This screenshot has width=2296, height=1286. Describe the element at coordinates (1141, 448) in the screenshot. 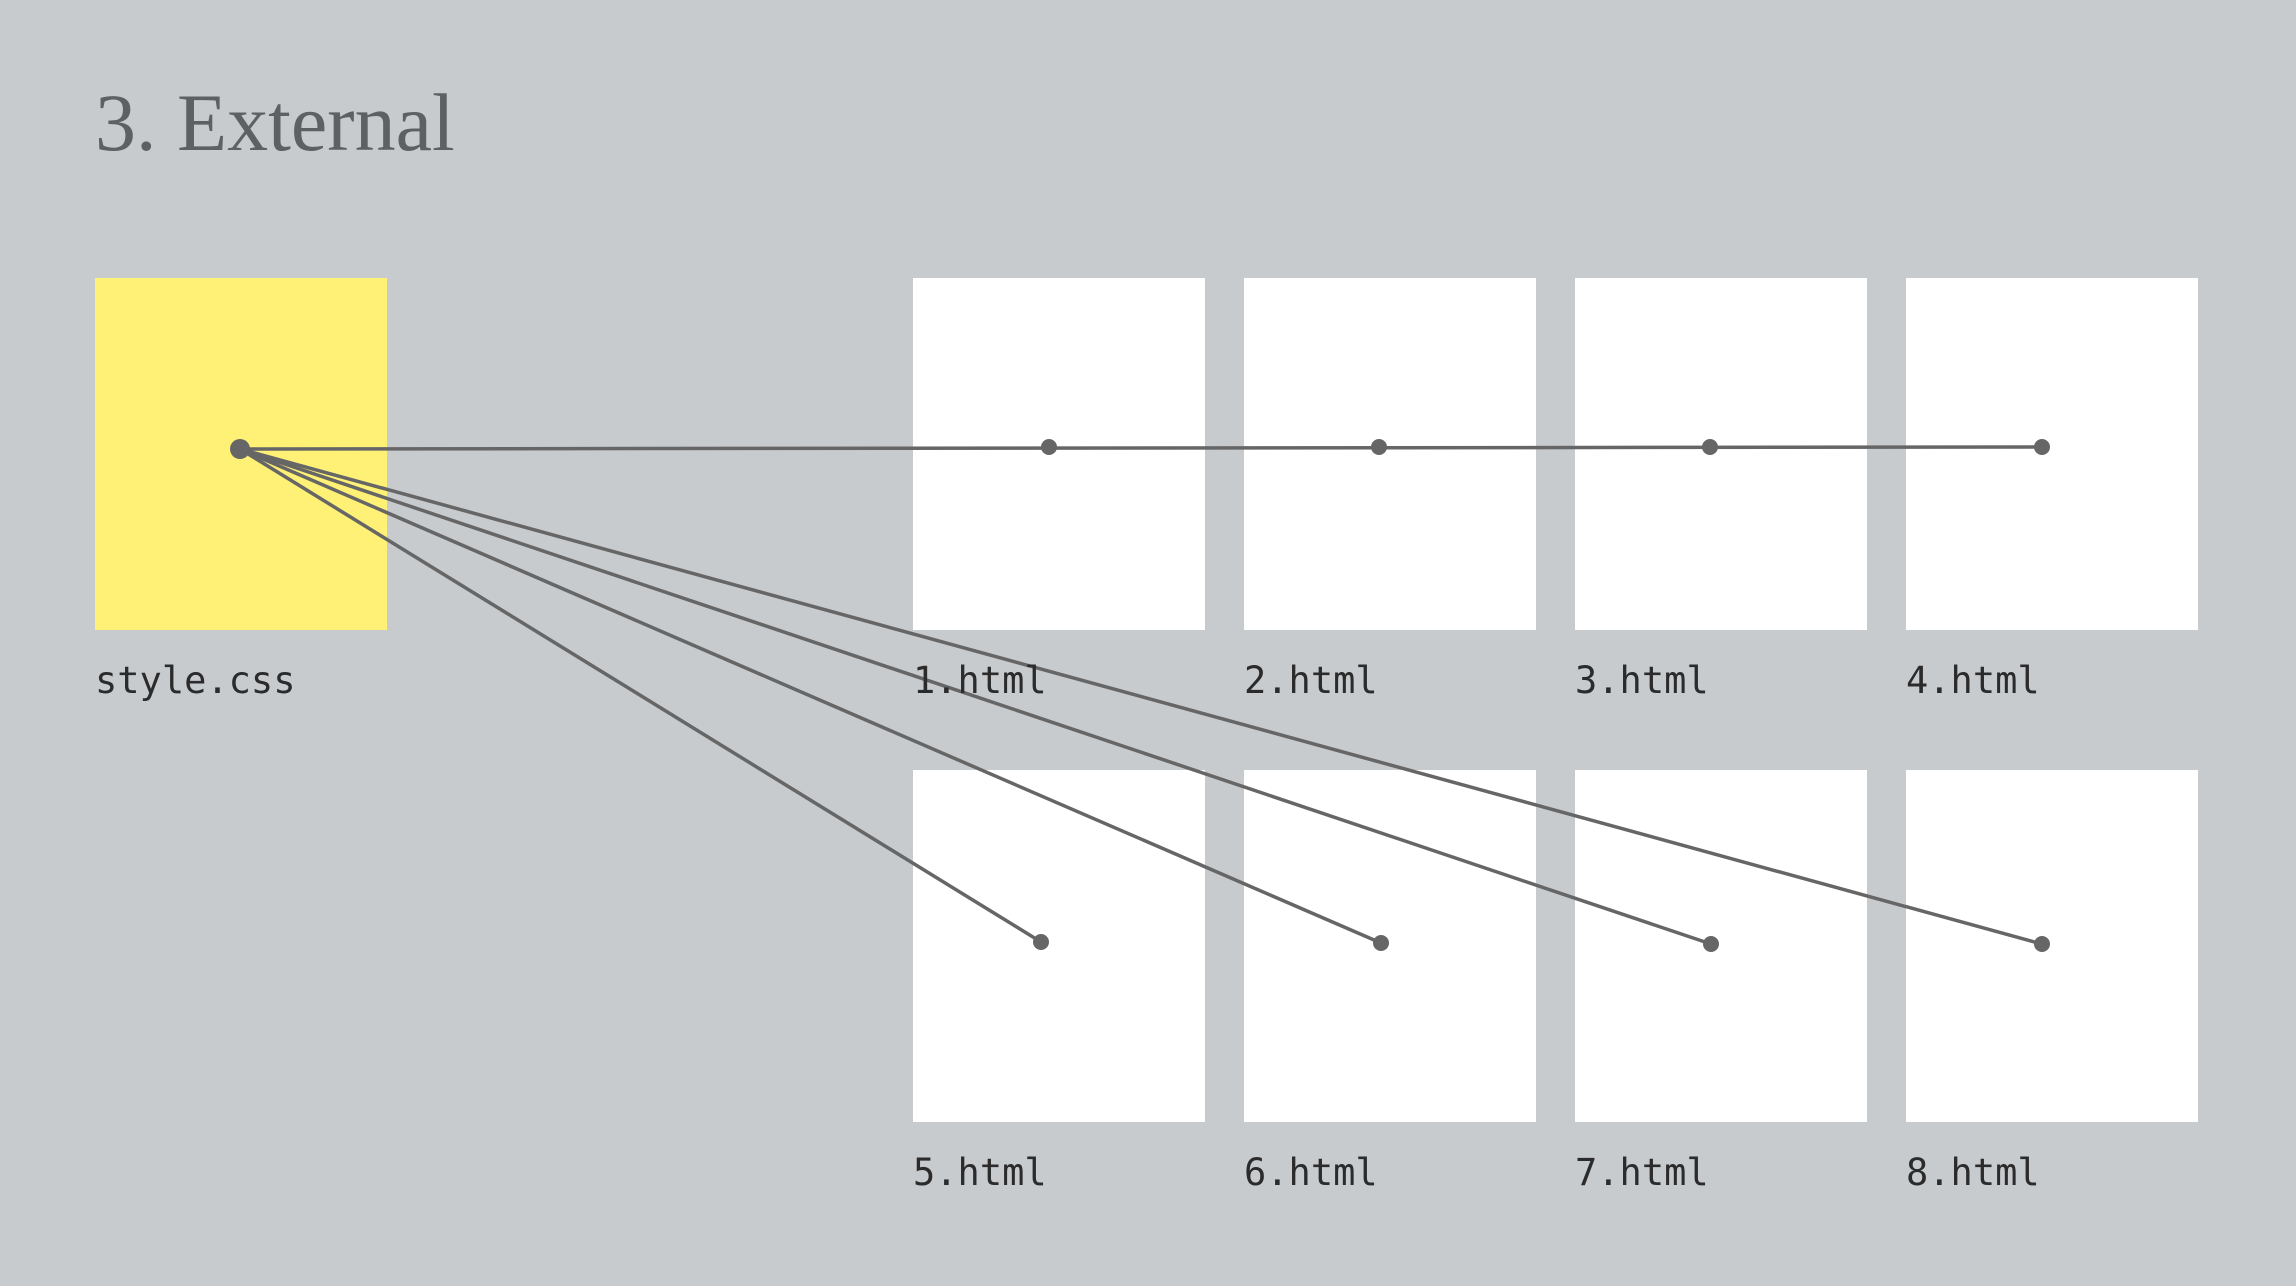

I see `link-row1` at that location.